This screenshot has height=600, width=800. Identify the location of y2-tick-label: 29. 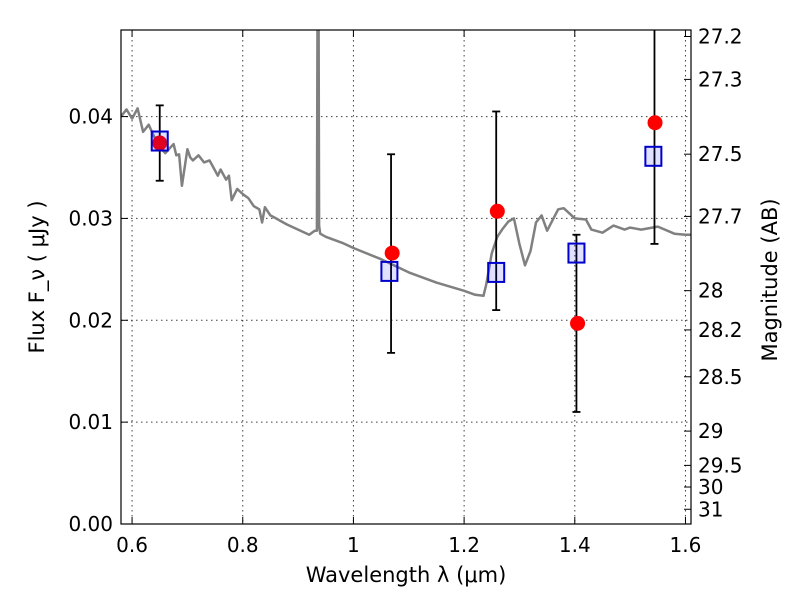
(710, 431).